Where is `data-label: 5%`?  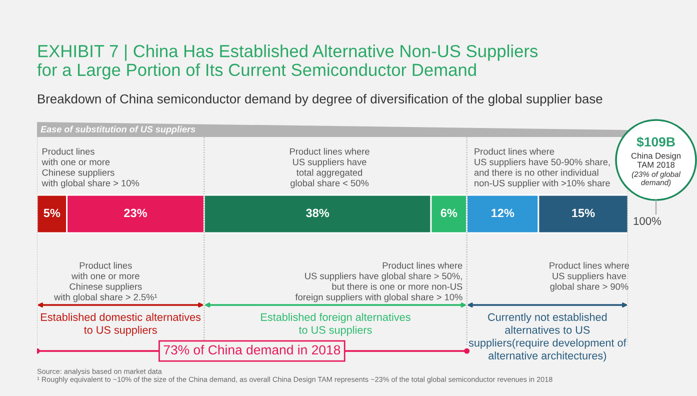 data-label: 5% is located at coordinates (52, 213).